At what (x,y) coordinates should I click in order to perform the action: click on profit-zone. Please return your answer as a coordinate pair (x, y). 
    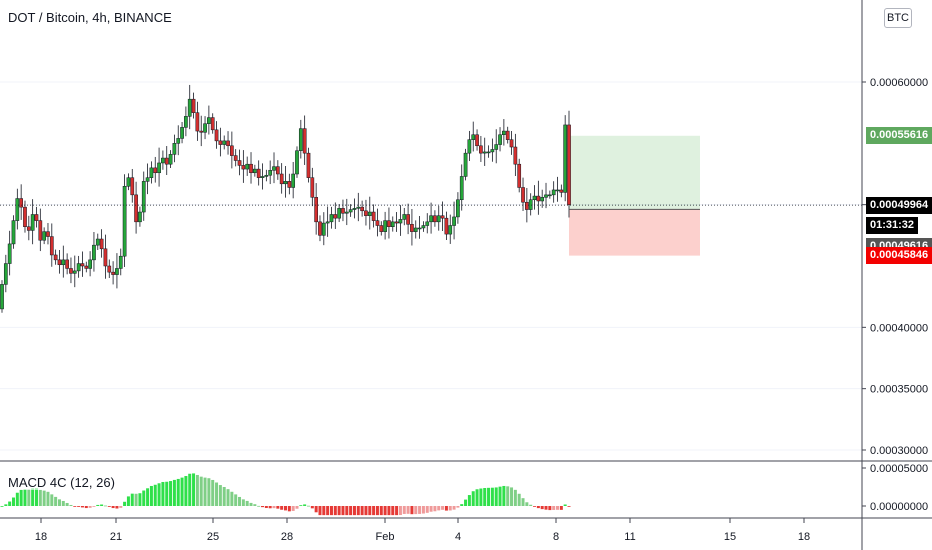
    Looking at the image, I should click on (634, 172).